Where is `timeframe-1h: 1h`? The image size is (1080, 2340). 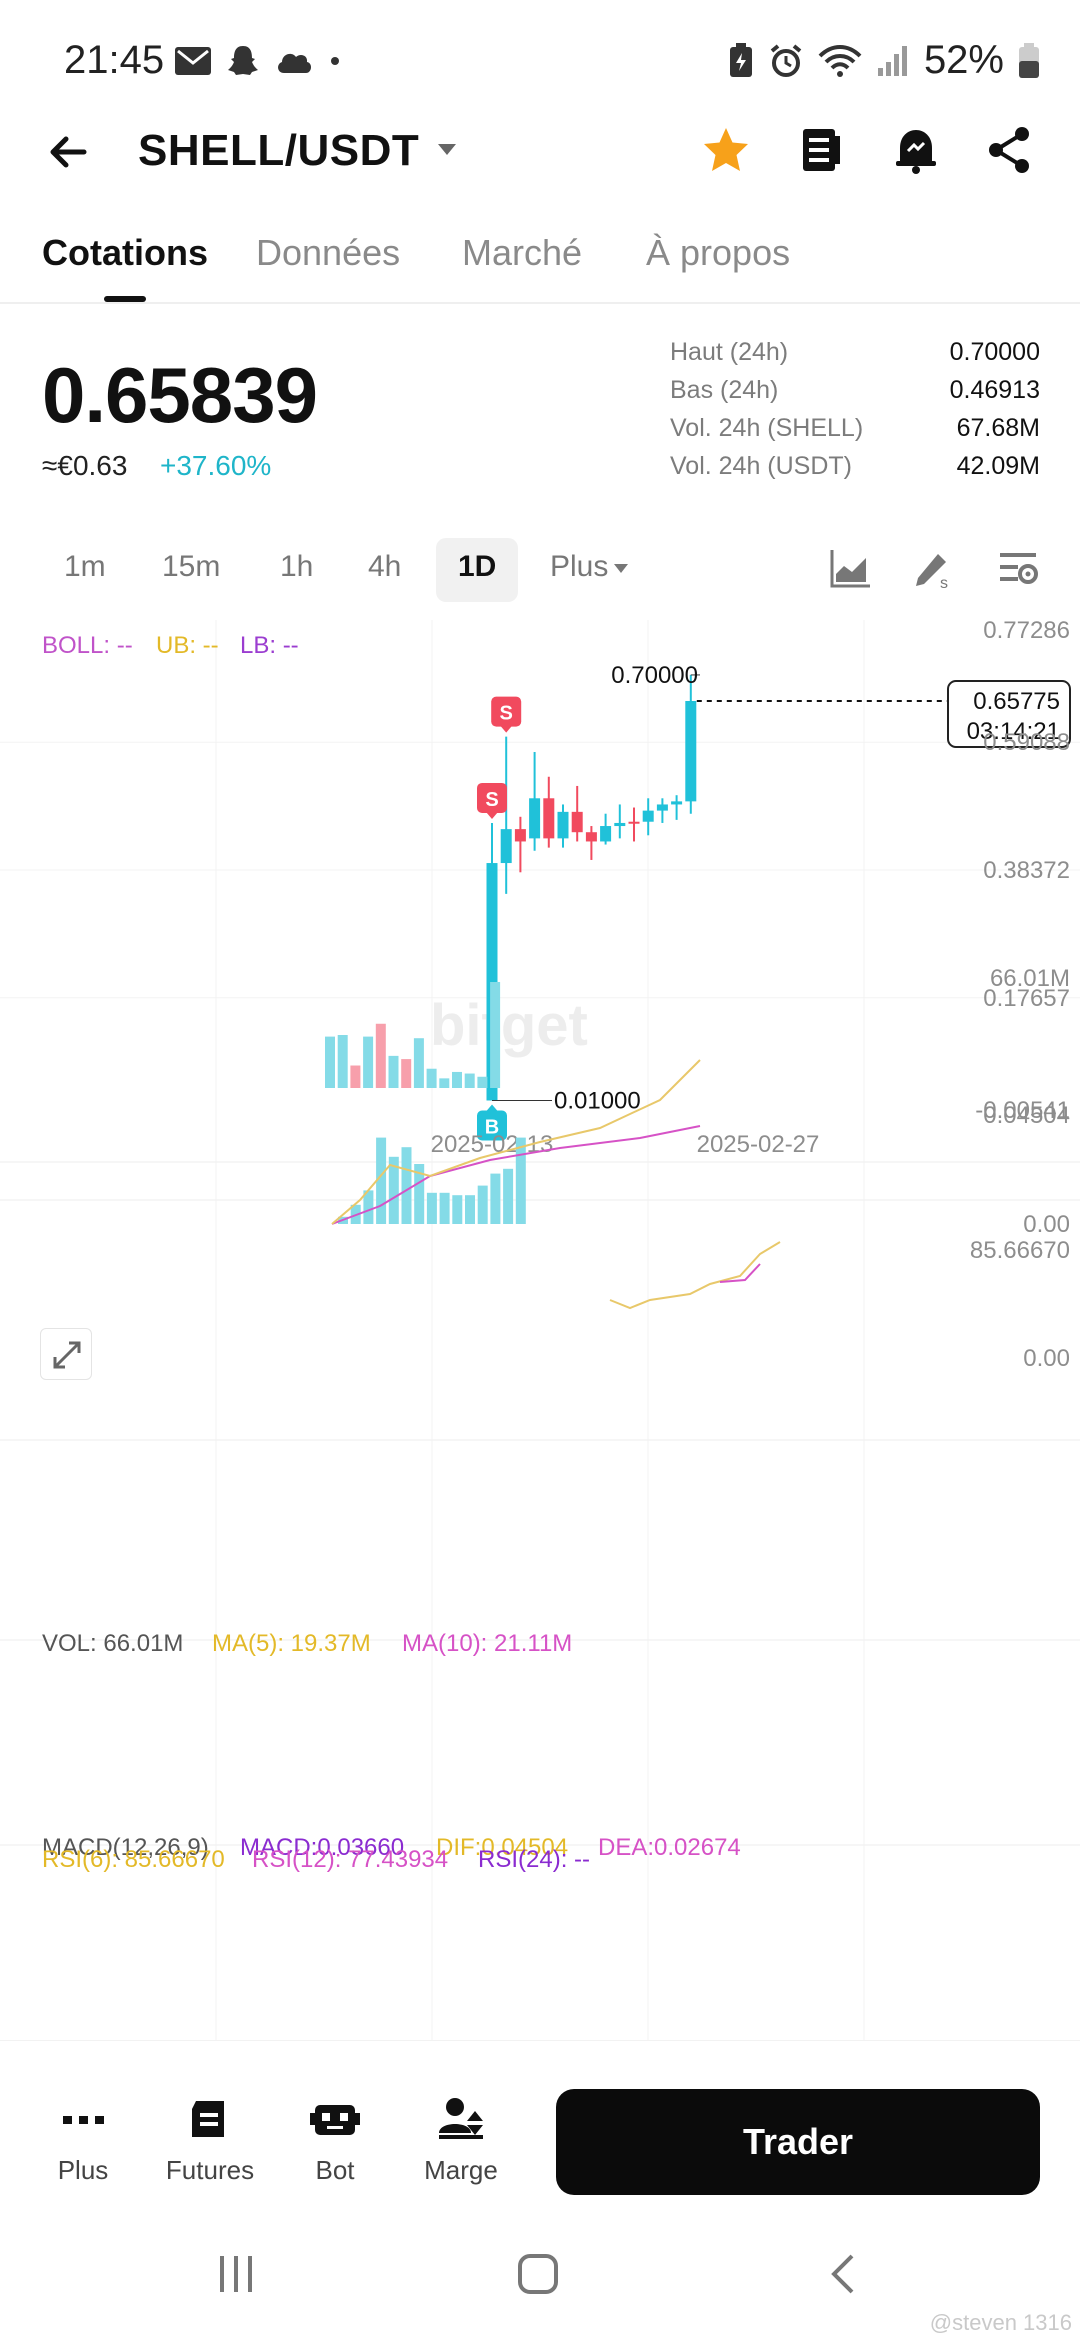
timeframe-1h: 1h is located at coordinates (297, 566).